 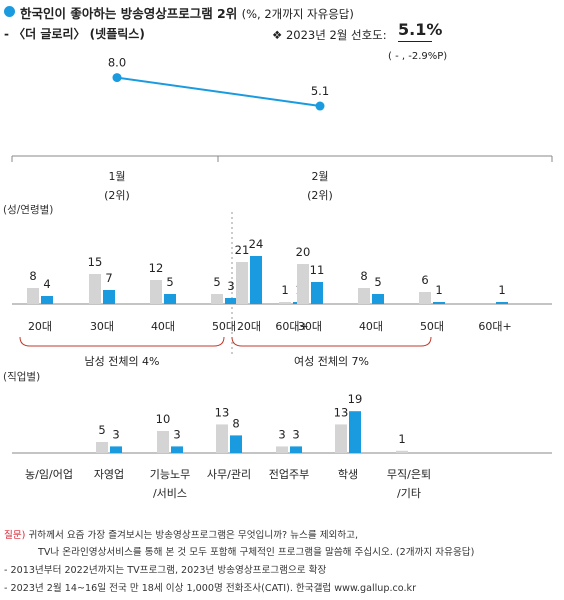 What do you see at coordinates (348, 474) in the screenshot?
I see `occupation-category-label: 학생` at bounding box center [348, 474].